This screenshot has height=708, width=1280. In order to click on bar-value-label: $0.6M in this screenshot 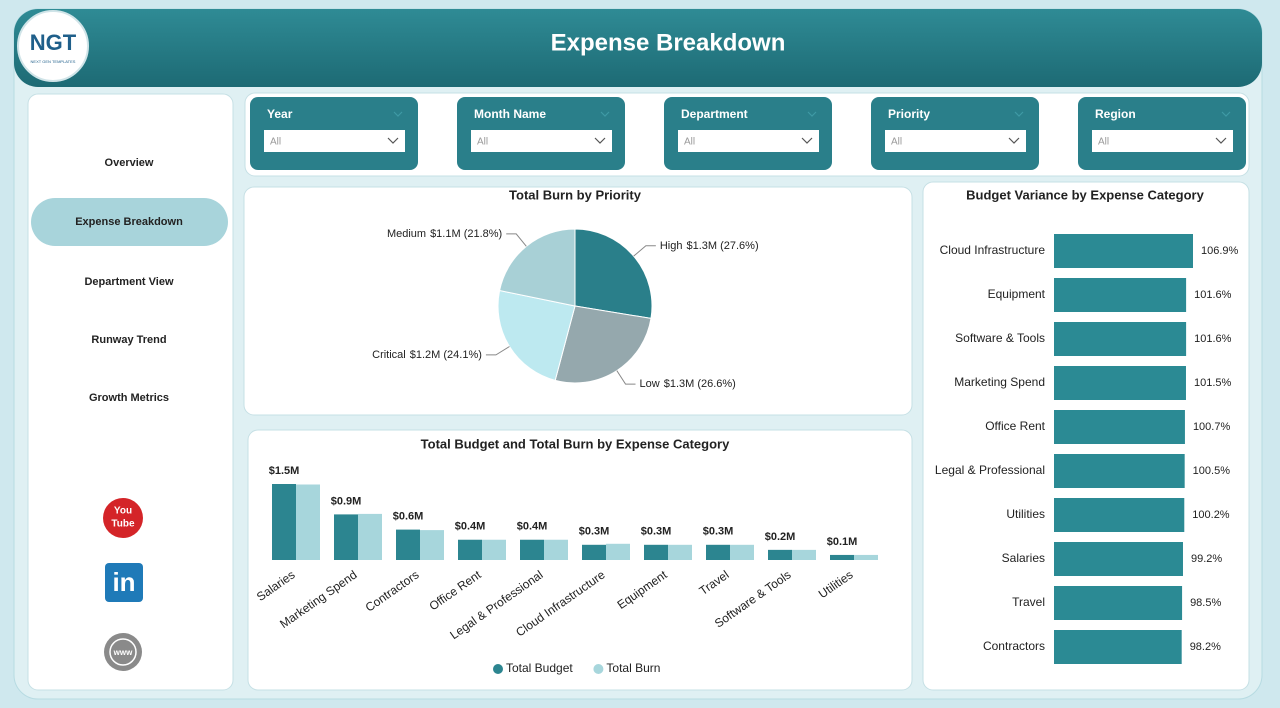, I will do `click(408, 517)`.